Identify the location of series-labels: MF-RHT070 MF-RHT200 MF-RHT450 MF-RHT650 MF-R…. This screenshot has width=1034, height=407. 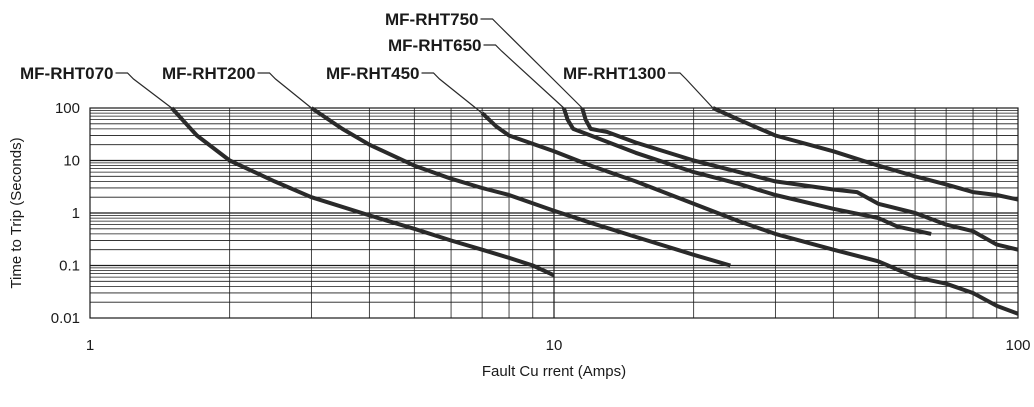
(343, 46).